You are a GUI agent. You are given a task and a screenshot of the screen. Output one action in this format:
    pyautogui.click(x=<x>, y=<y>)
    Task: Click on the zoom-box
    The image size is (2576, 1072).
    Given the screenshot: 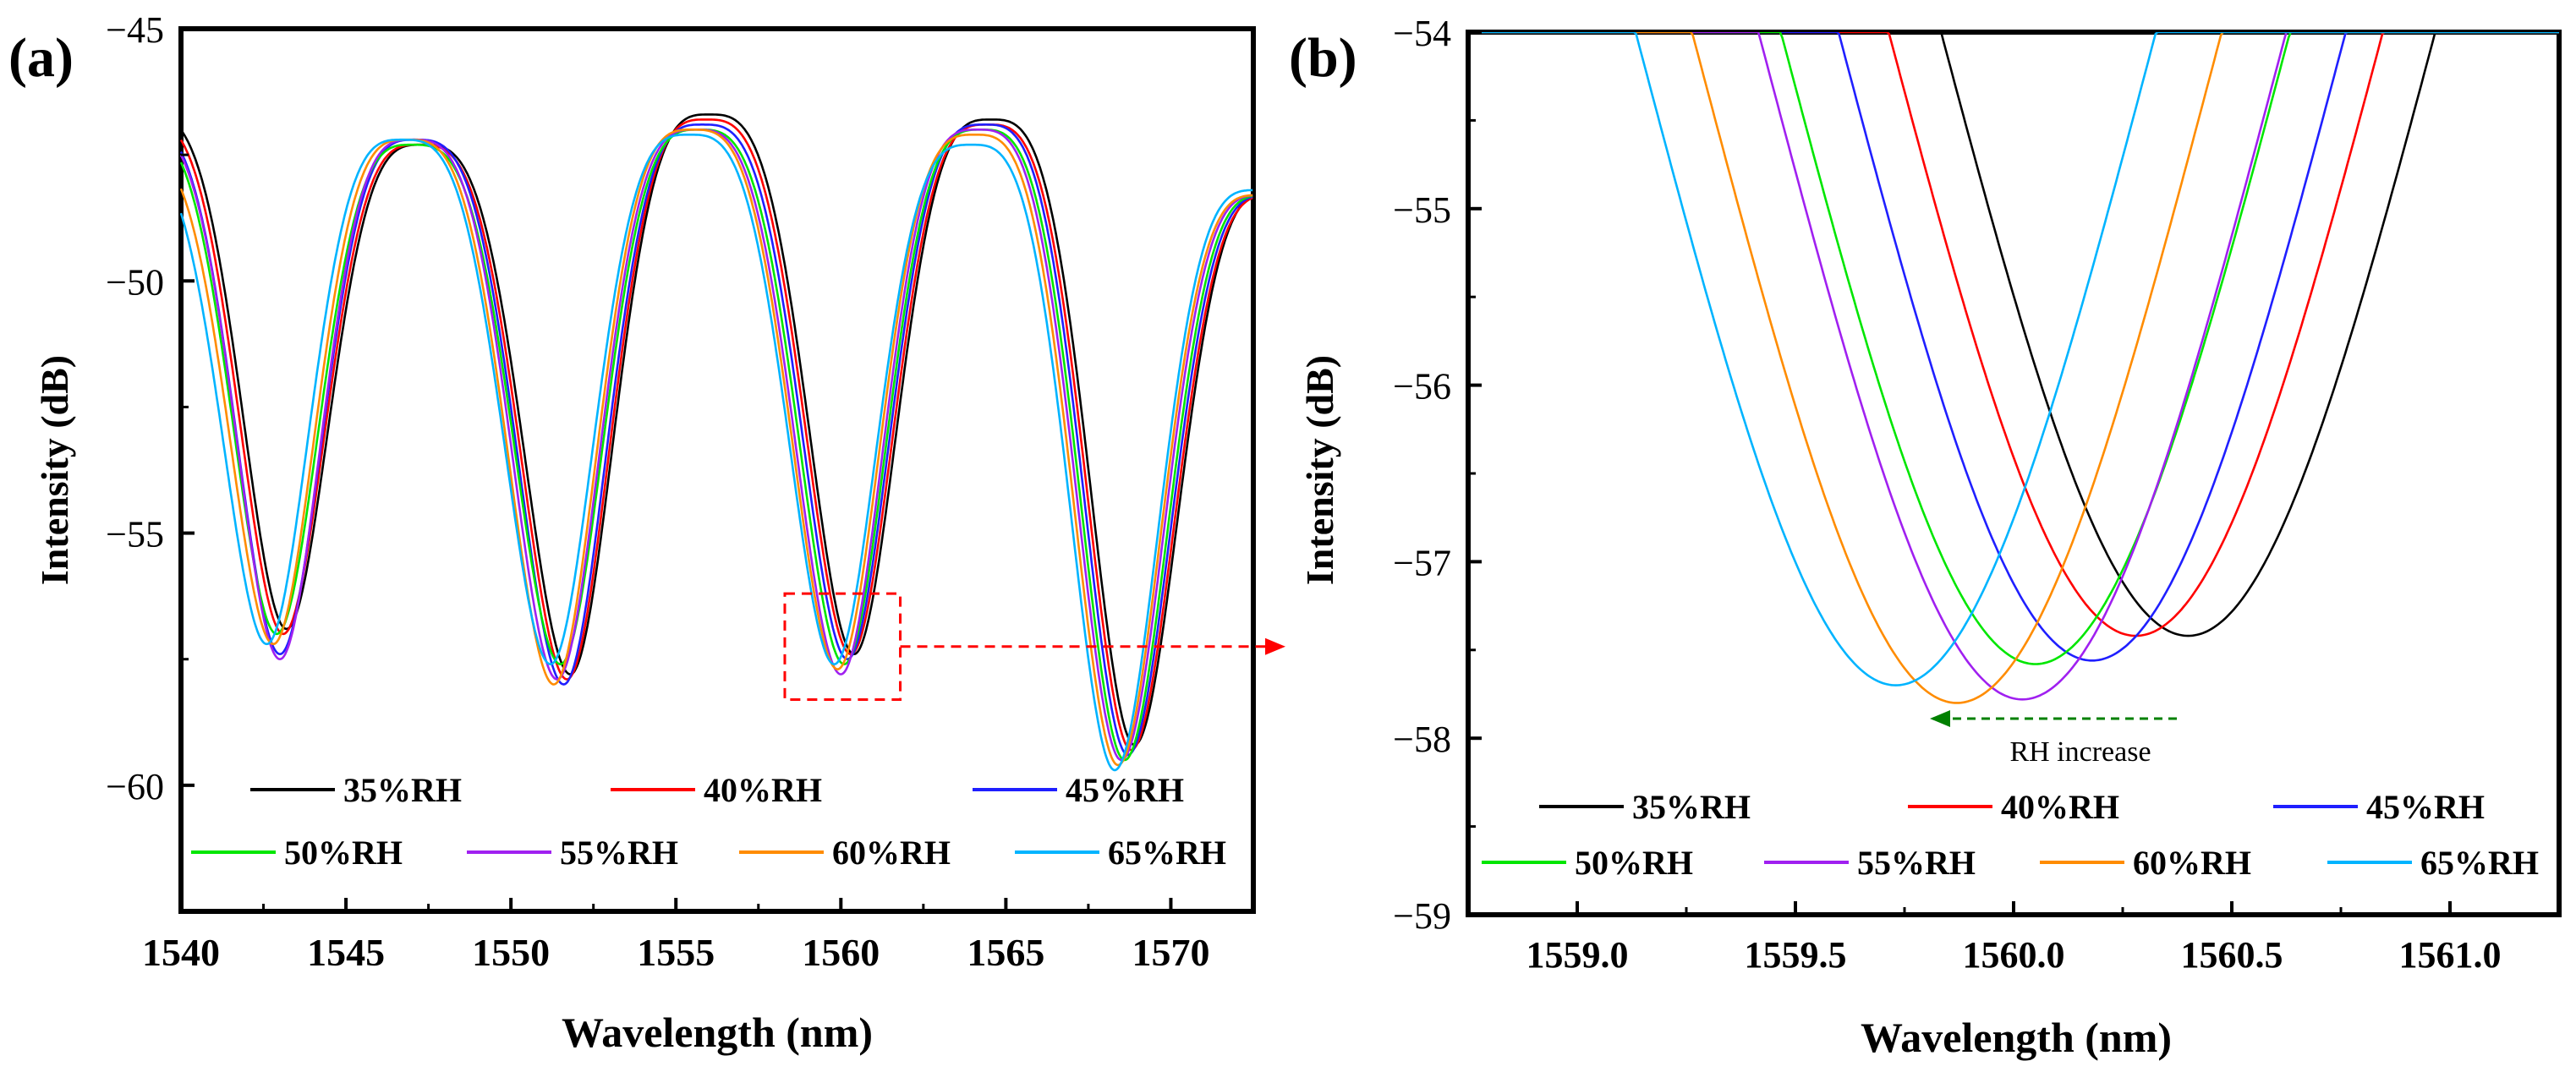 What is the action you would take?
    pyautogui.click(x=842, y=646)
    